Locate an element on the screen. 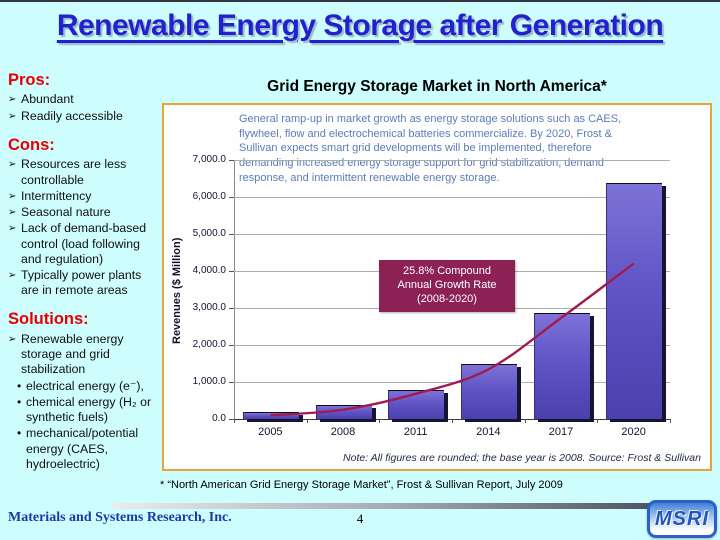 The image size is (720, 540). pros-section: Pros: ➢ Abundant ➢ Readily accessible is located at coordinates (84, 97).